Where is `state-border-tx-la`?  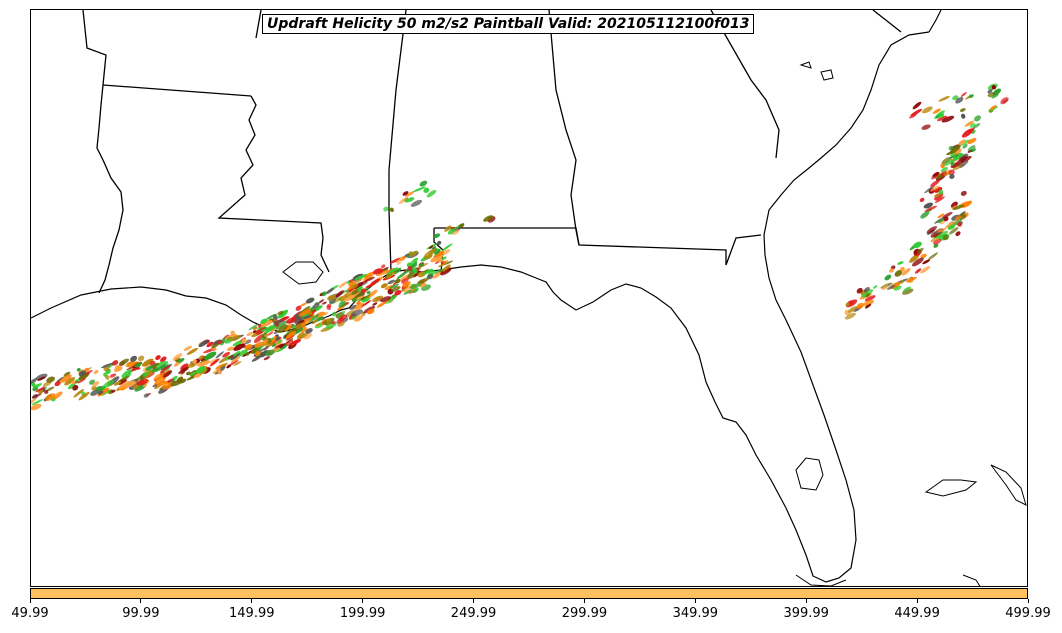
state-border-tx-la is located at coordinates (94, 48).